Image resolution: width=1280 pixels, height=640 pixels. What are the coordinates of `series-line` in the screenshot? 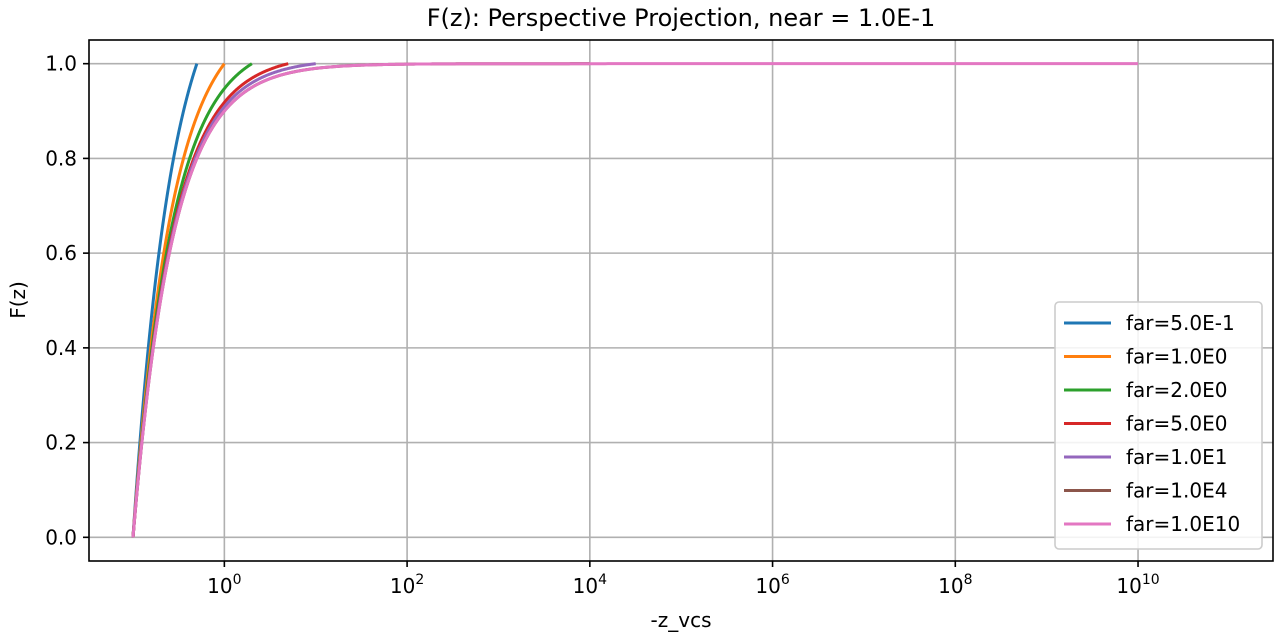 It's located at (165, 300).